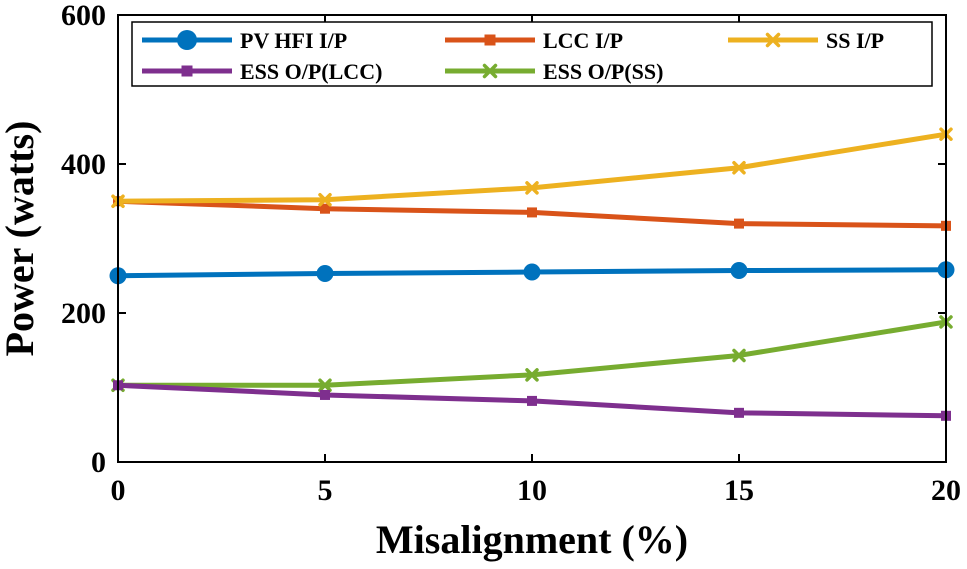  I want to click on x-tick-label: 5, so click(325, 490).